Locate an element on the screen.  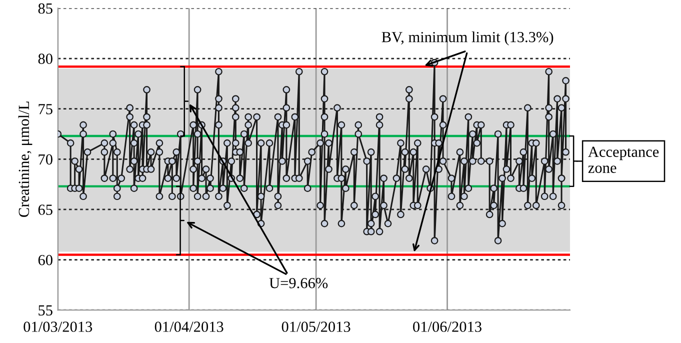
y-tick-label: 60 is located at coordinates (45, 260).